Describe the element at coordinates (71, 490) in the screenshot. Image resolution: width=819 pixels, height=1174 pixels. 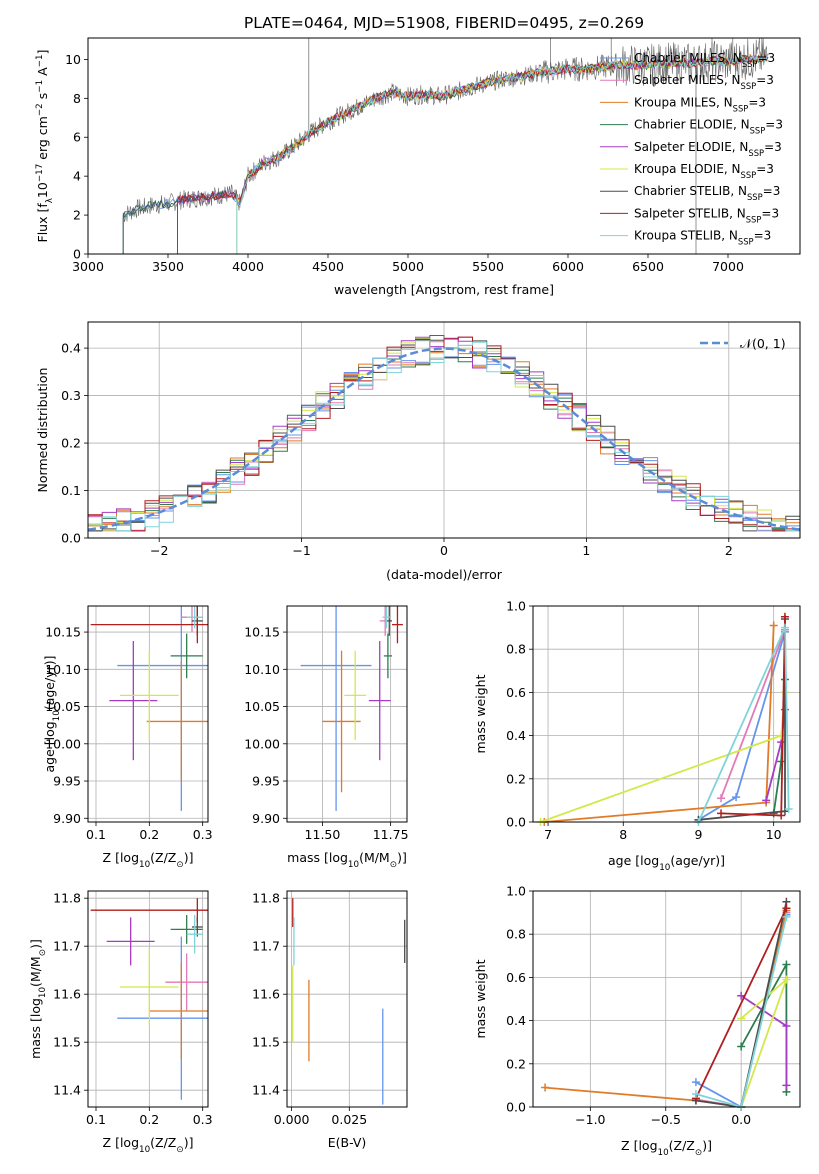
I see `y-tick-label: 0.1` at that location.